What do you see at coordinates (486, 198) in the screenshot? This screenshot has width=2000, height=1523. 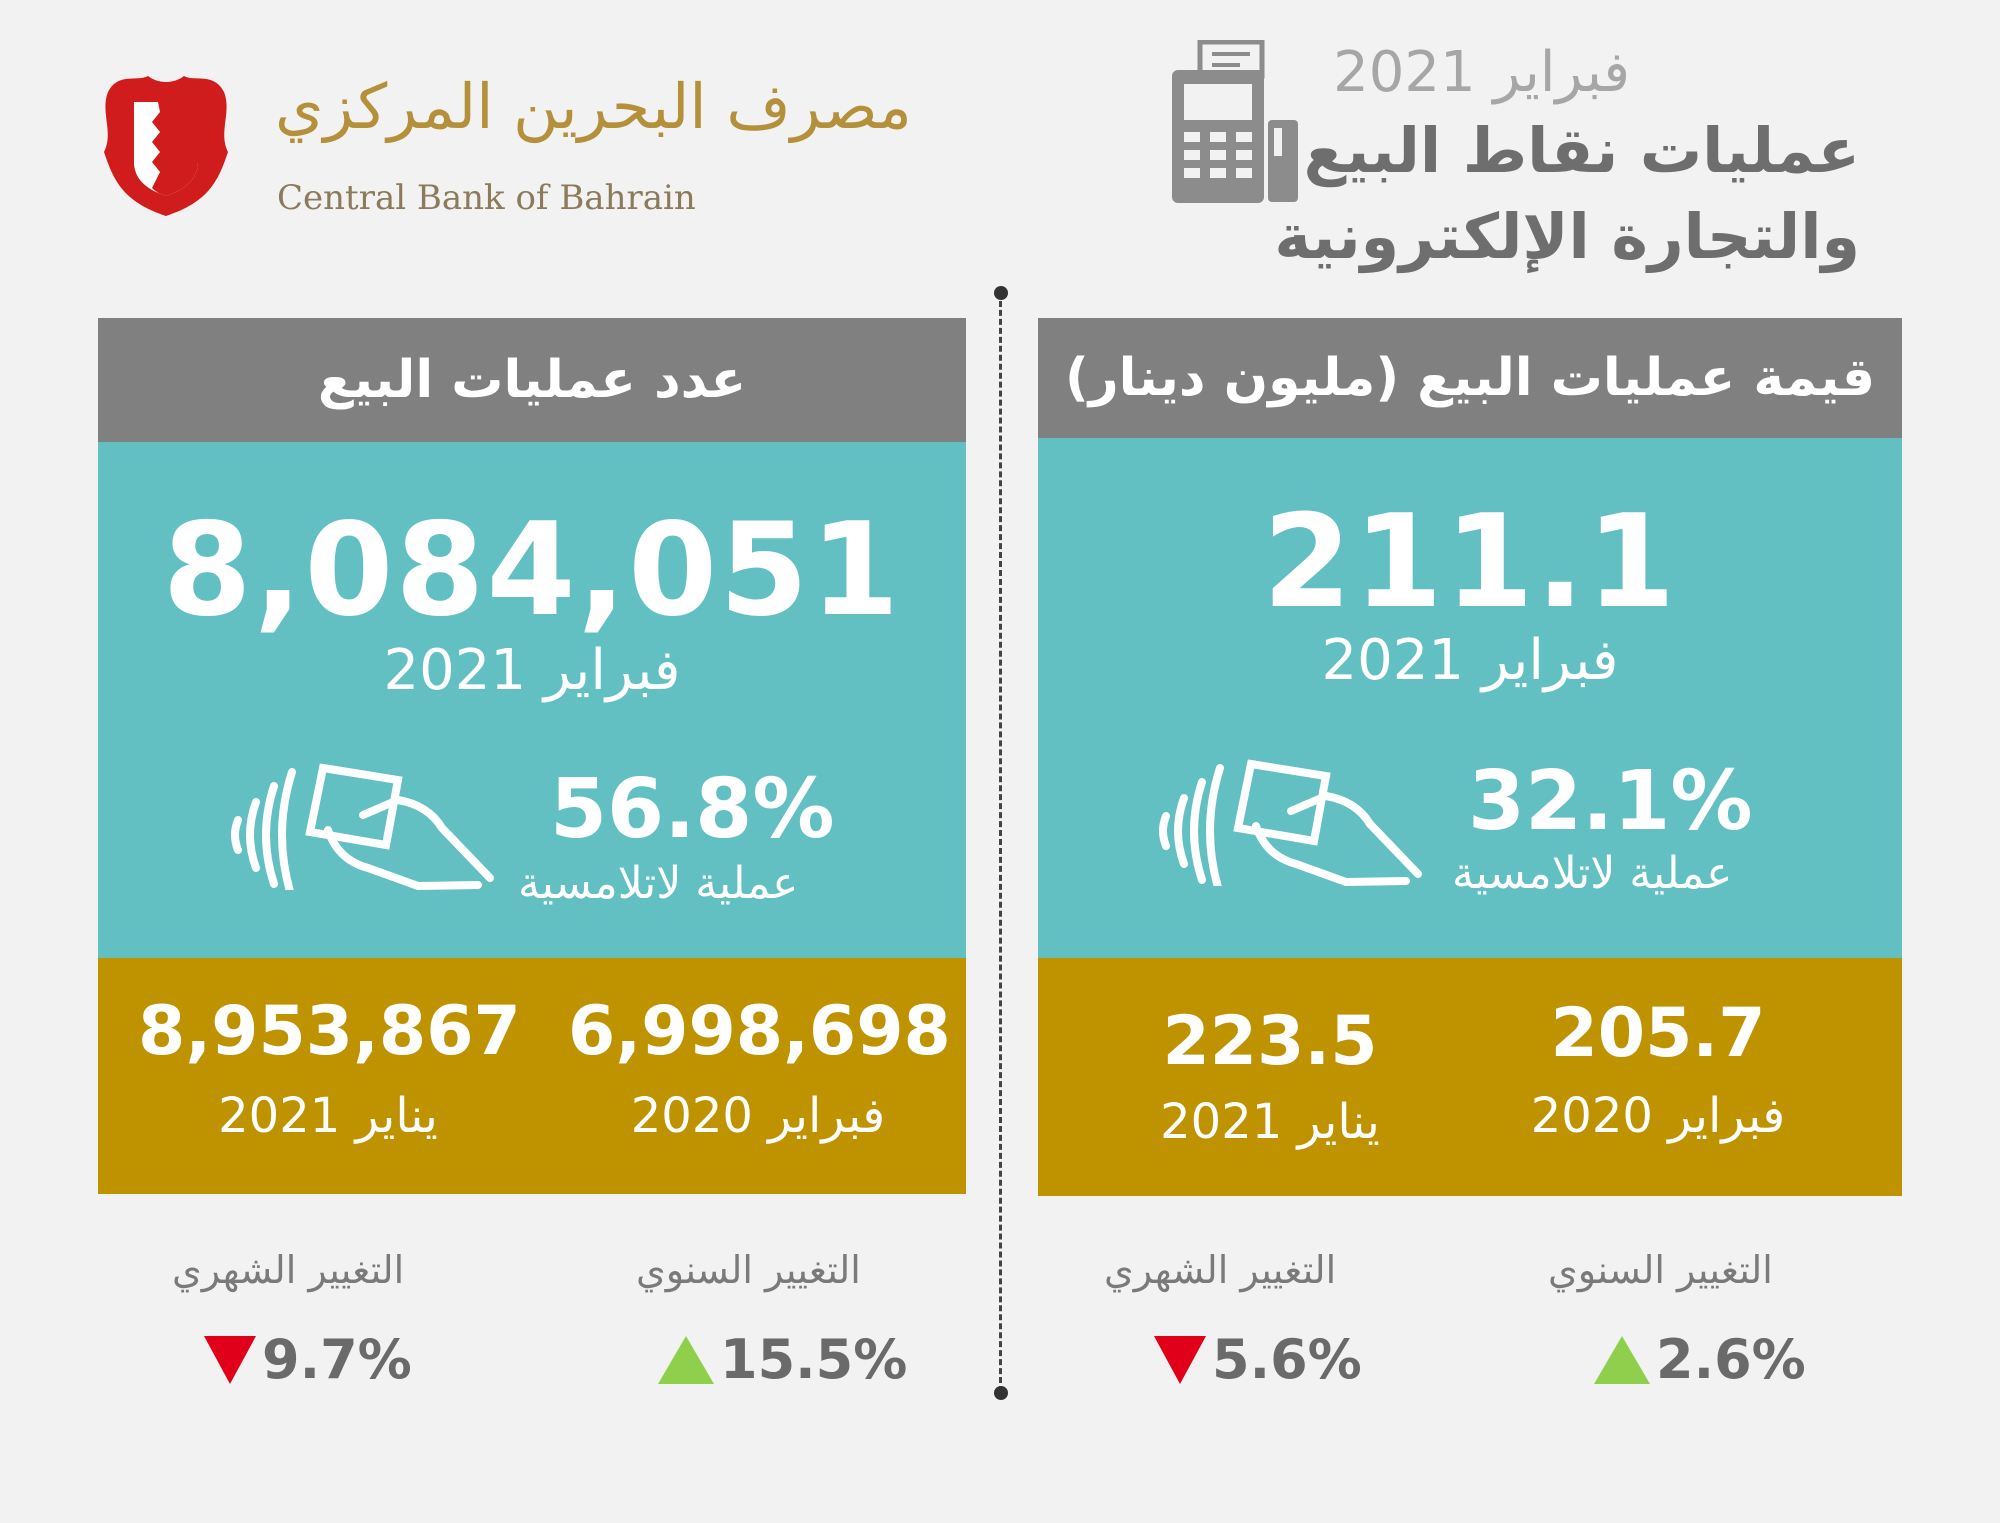 I see `logo-english-text: Central Bank of Bahrain` at bounding box center [486, 198].